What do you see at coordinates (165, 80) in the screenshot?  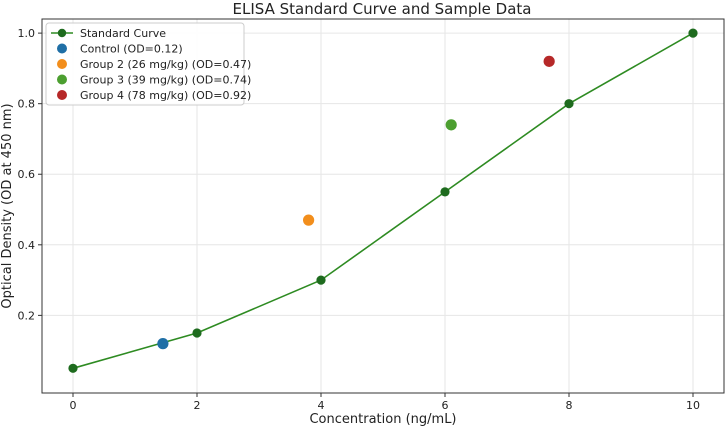 I see `legend-label: Group 3 (39 mg/kg) (OD=0.74)` at bounding box center [165, 80].